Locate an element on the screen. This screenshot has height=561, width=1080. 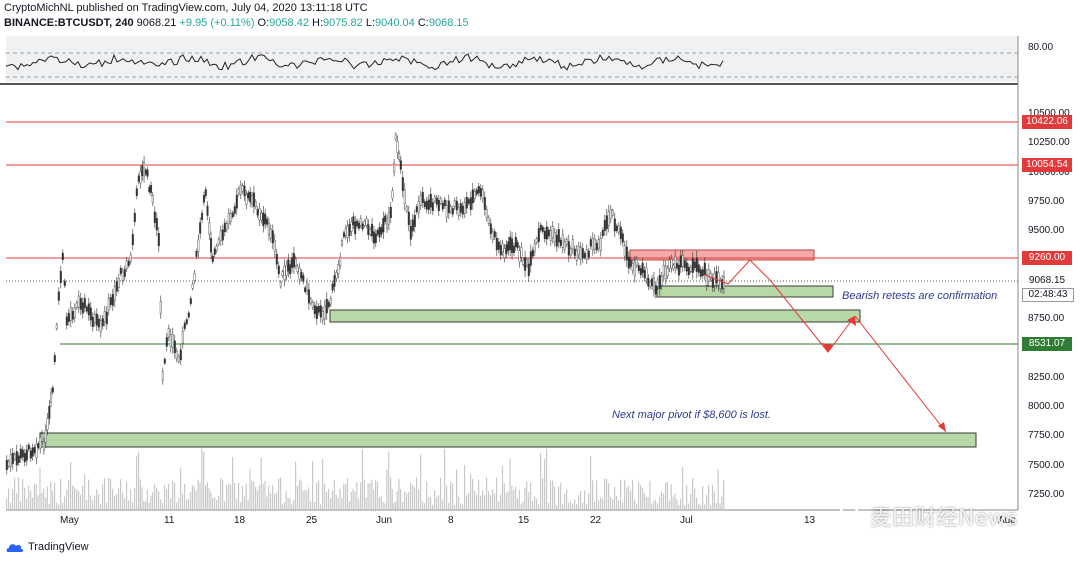
price-tick: 8750.00 is located at coordinates (1046, 319).